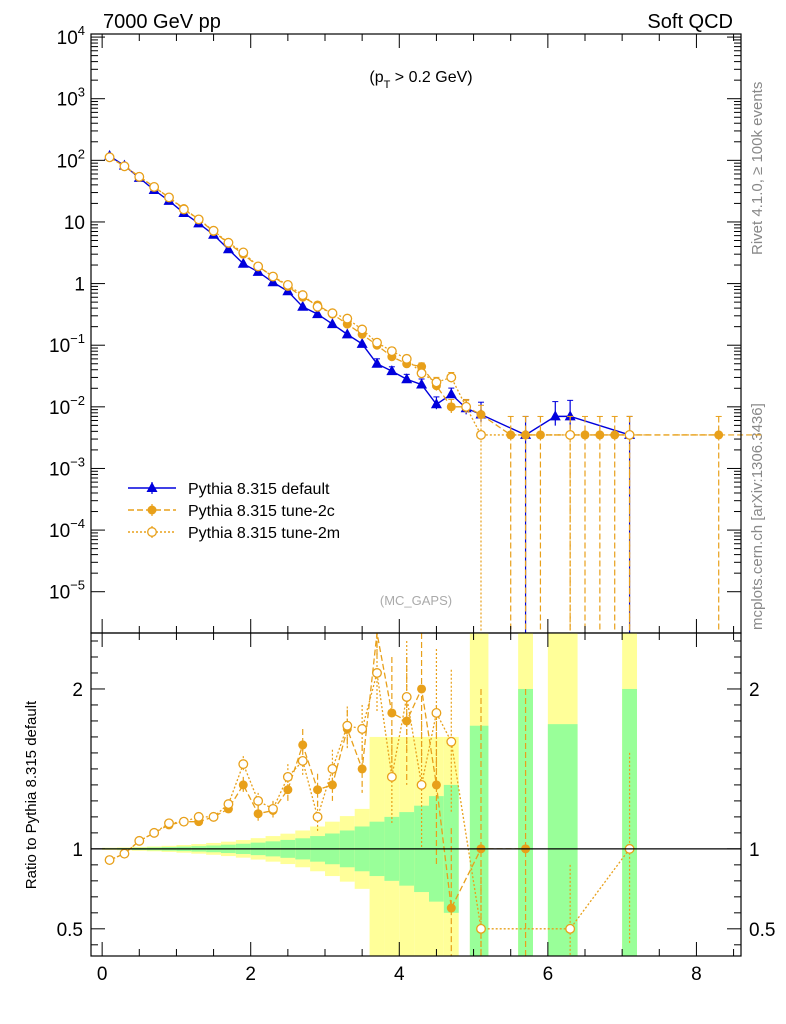  Describe the element at coordinates (548, 974) in the screenshot. I see `x-tick-label: 6` at that location.